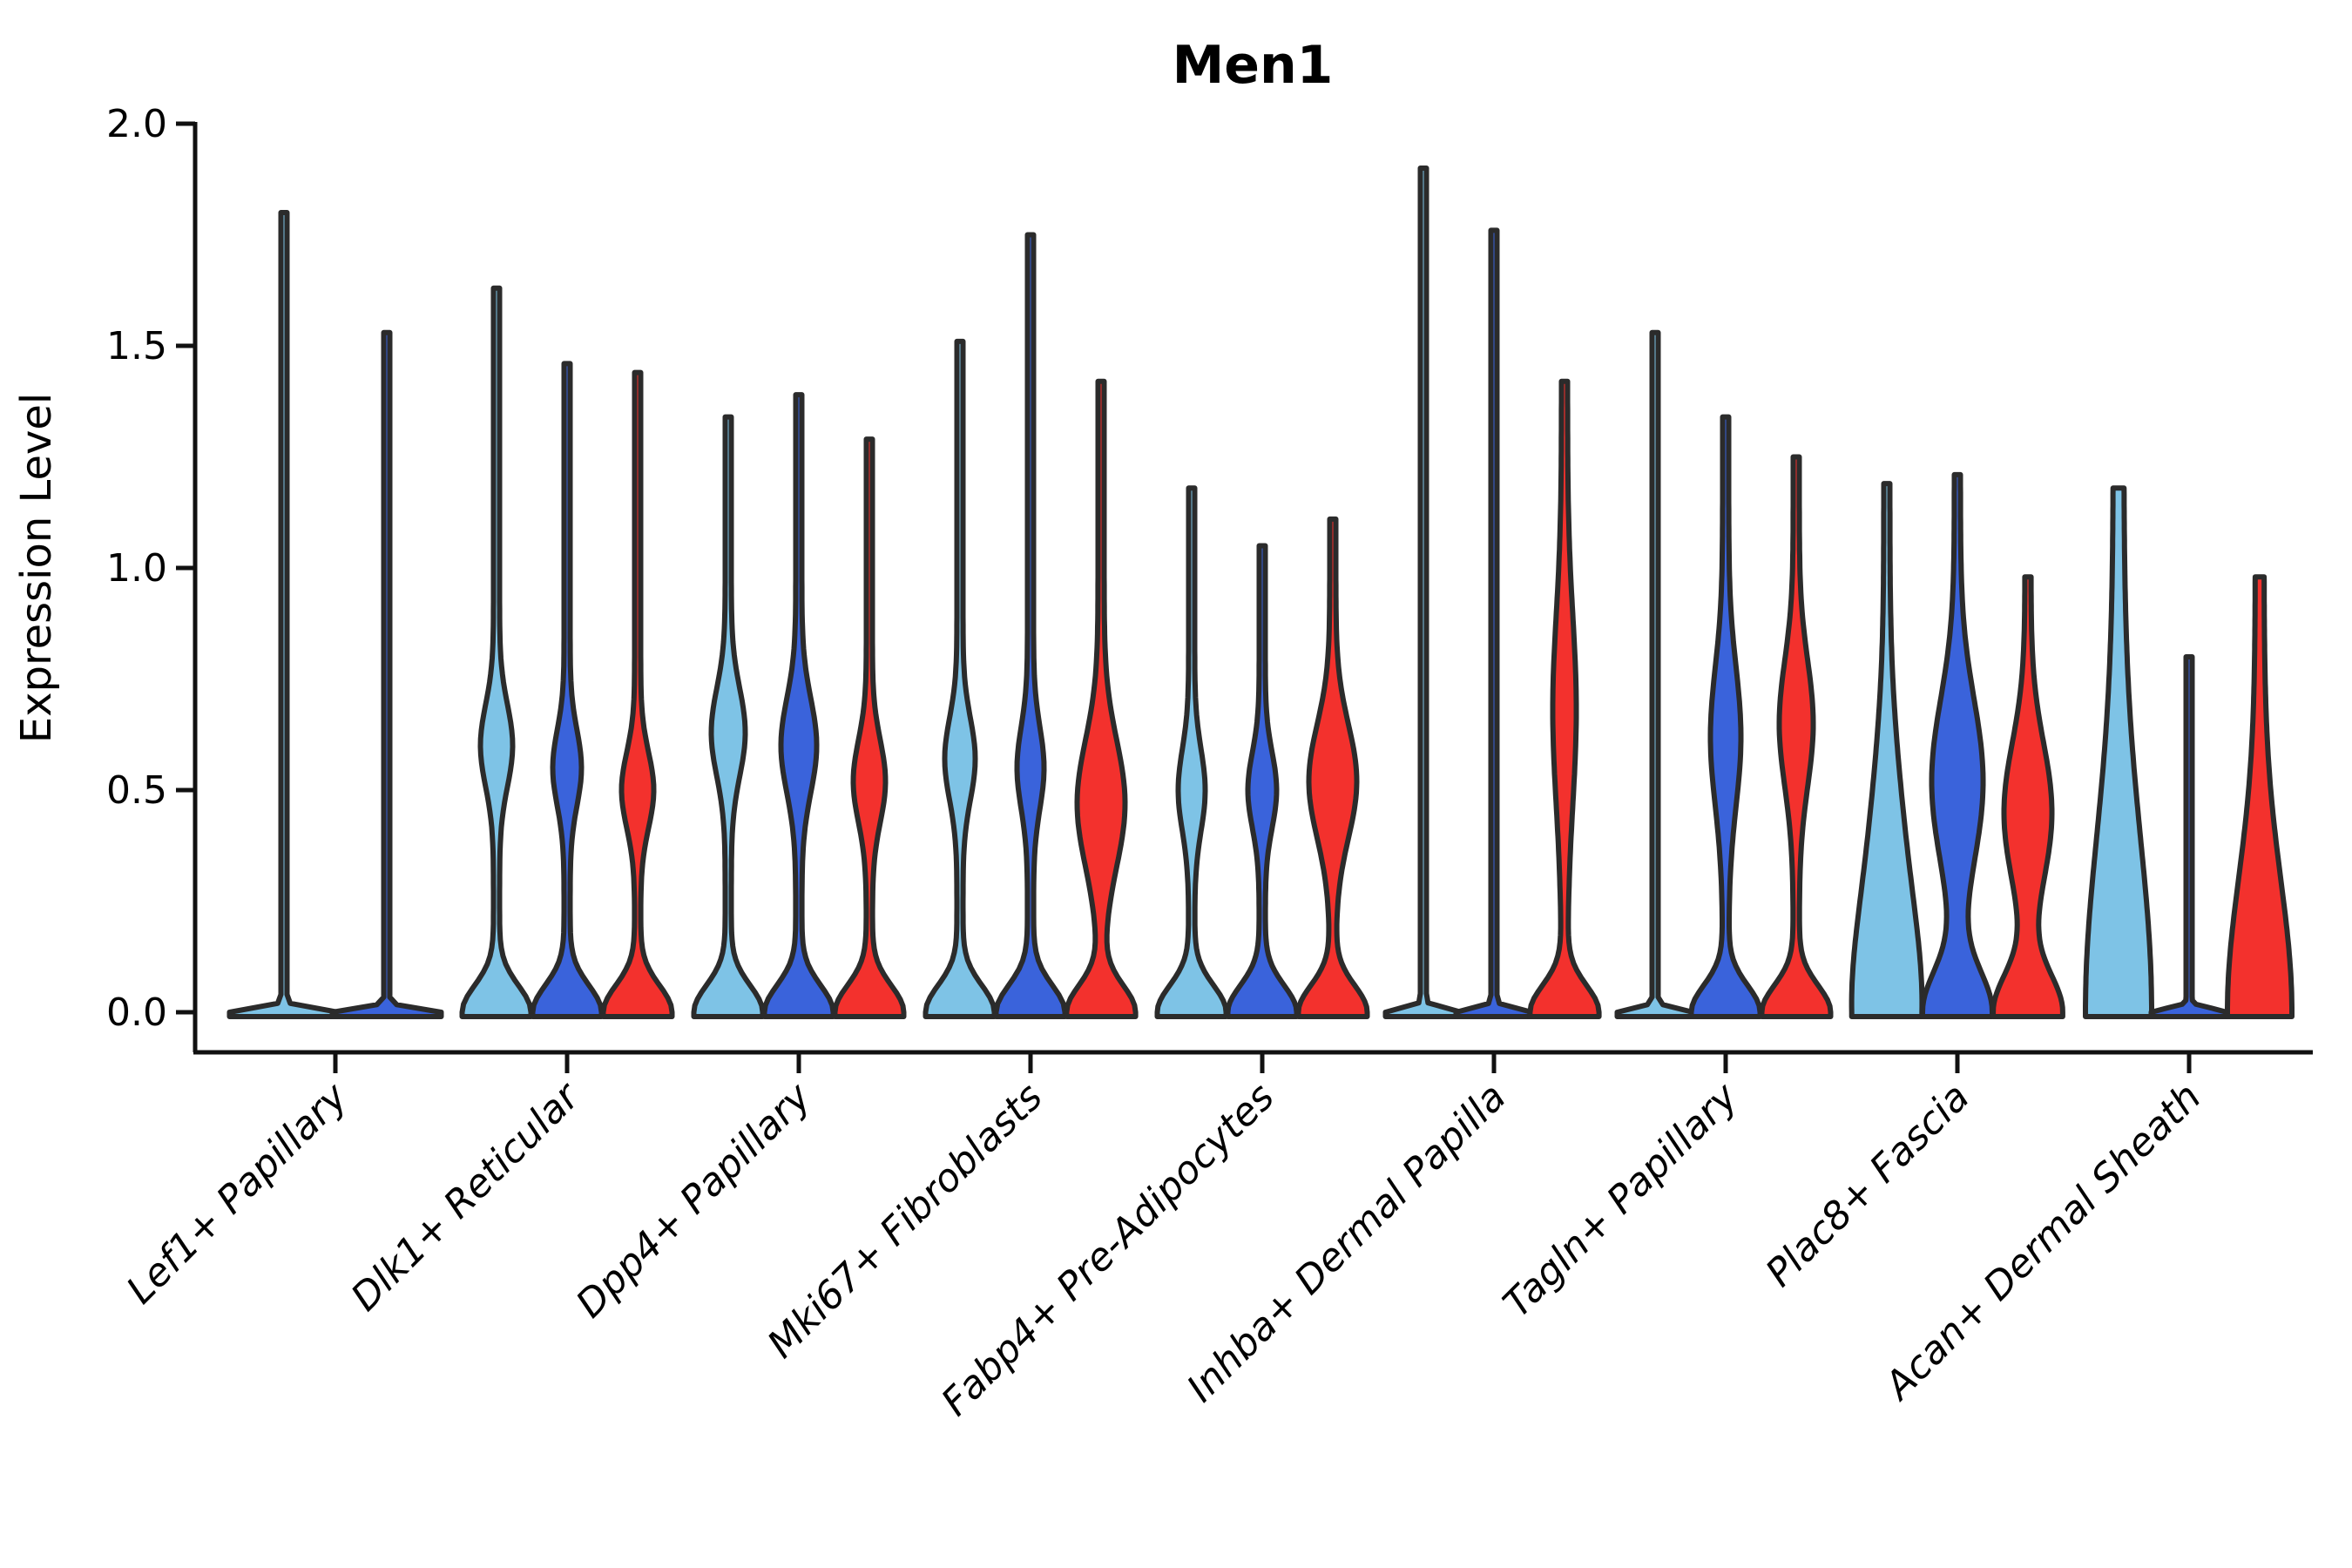 The height and width of the screenshot is (1568, 2352). Describe the element at coordinates (2260, 796) in the screenshot. I see `violin-red-acan-dermal-sheath` at that location.